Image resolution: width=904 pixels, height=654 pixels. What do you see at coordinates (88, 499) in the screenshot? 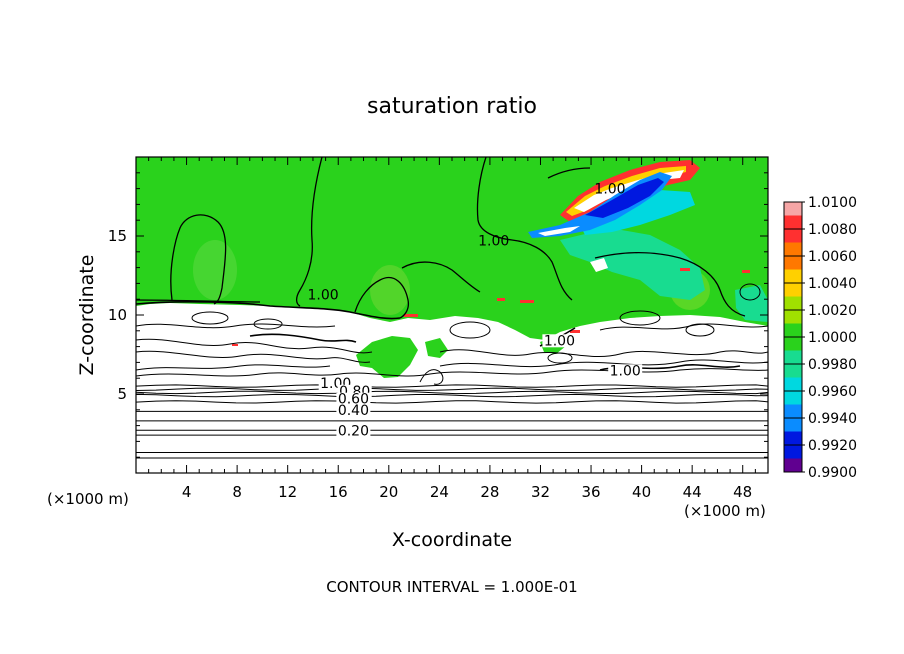
I see `x-unit-label-left: (×1000 m)` at bounding box center [88, 499].